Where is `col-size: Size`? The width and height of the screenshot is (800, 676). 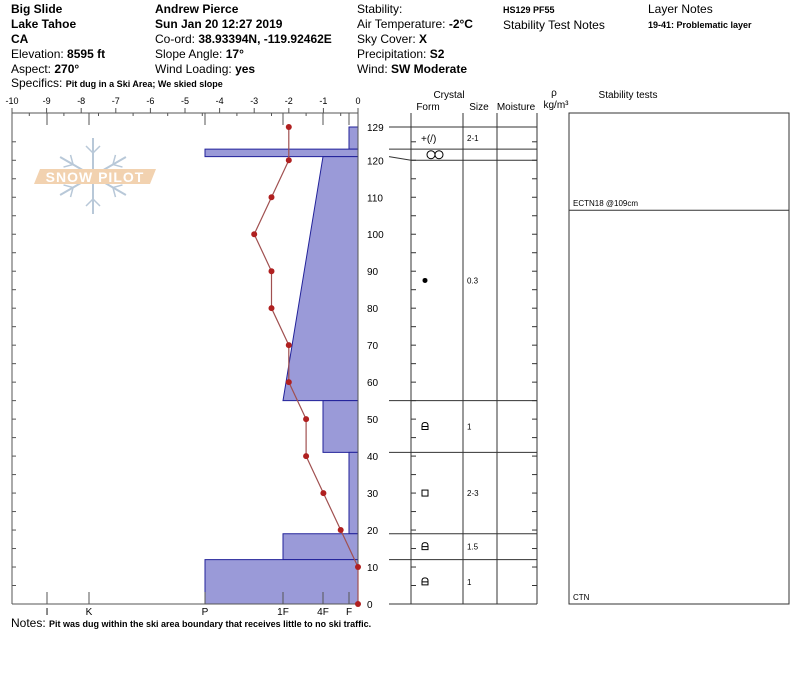 col-size: Size is located at coordinates (479, 107).